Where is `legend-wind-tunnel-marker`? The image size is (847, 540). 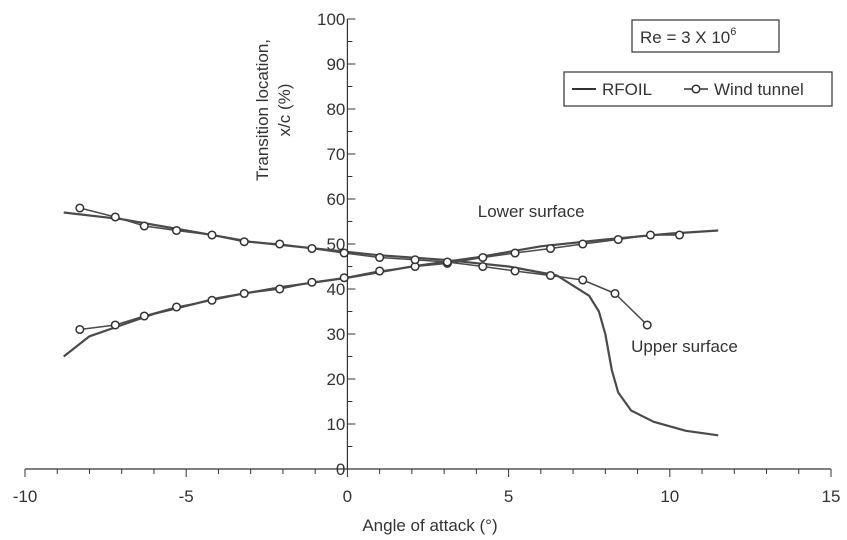
legend-wind-tunnel-marker is located at coordinates (696, 89).